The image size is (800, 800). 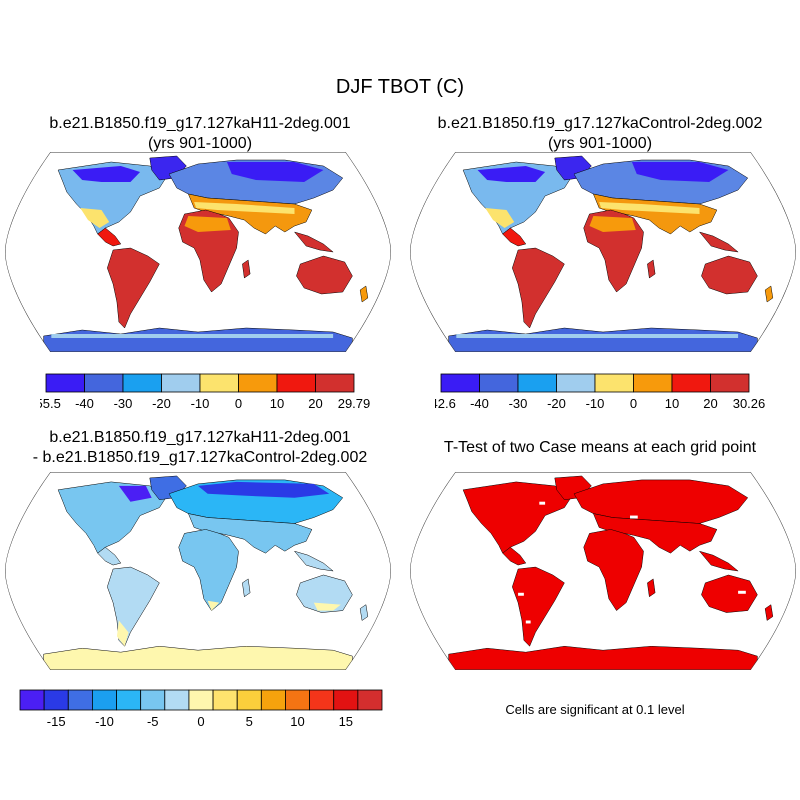 I want to click on case1-colorbar-label-7: 20, so click(x=315, y=403).